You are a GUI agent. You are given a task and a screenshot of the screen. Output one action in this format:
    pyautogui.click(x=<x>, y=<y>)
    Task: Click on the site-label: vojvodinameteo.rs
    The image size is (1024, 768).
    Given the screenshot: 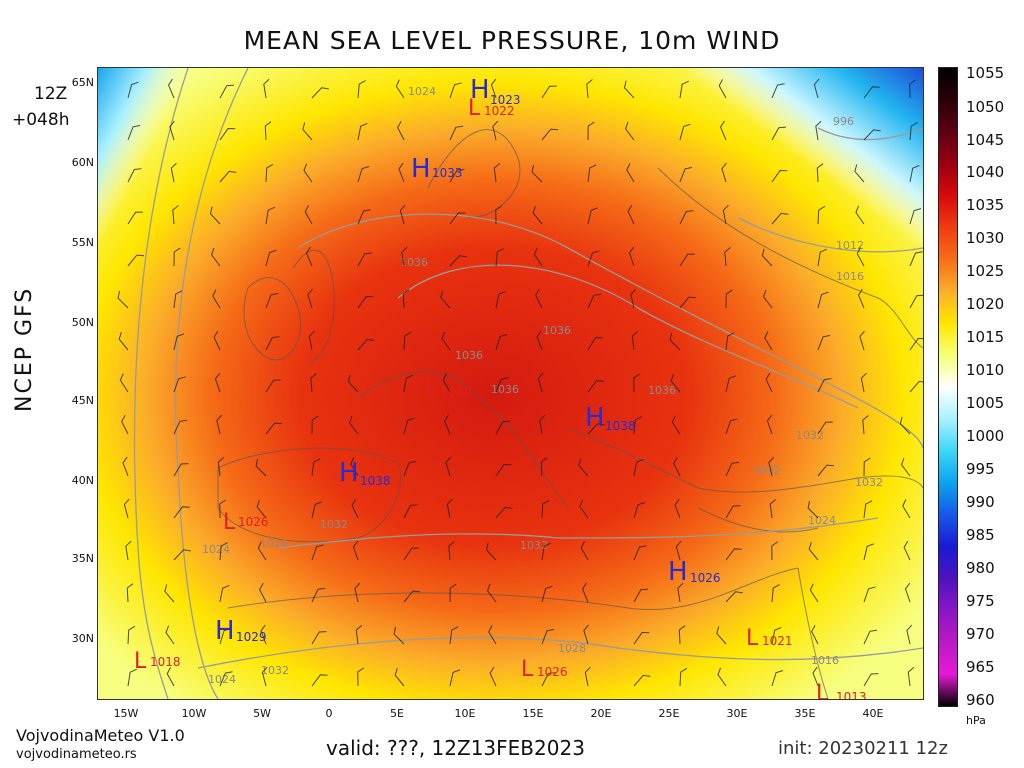 What is the action you would take?
    pyautogui.click(x=76, y=754)
    